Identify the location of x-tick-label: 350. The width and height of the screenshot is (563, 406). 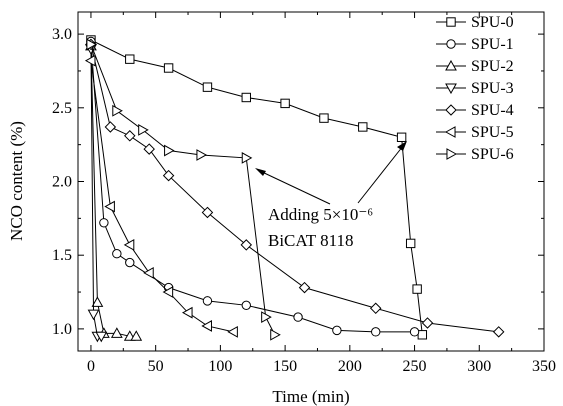
(544, 366).